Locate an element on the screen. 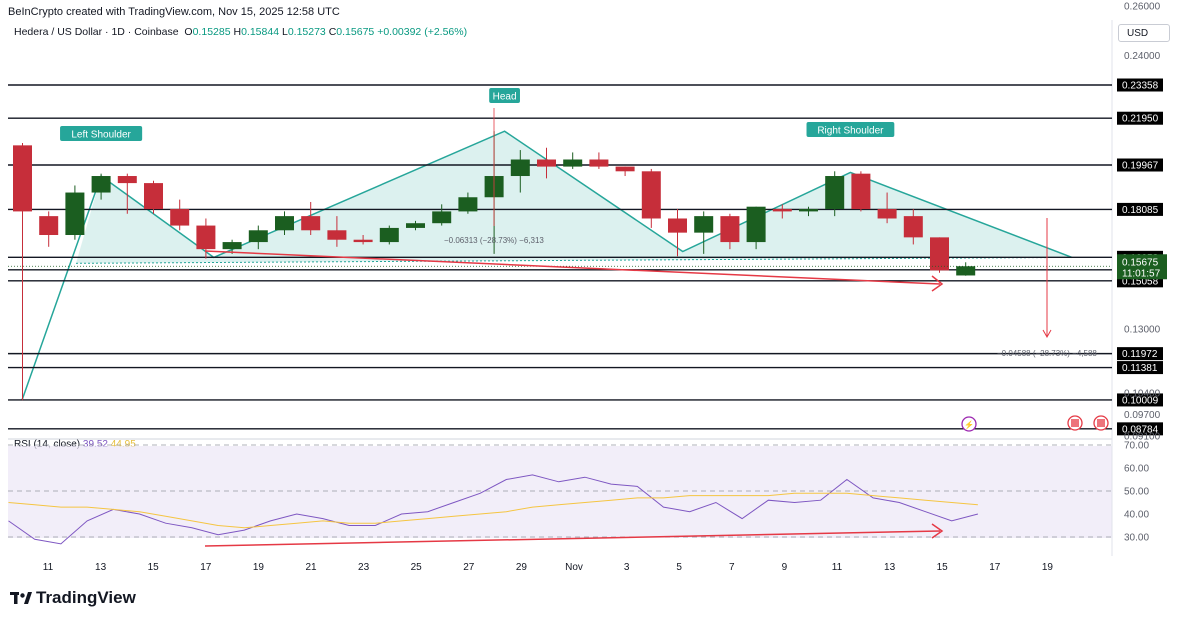  neckline is located at coordinates (574, 260).